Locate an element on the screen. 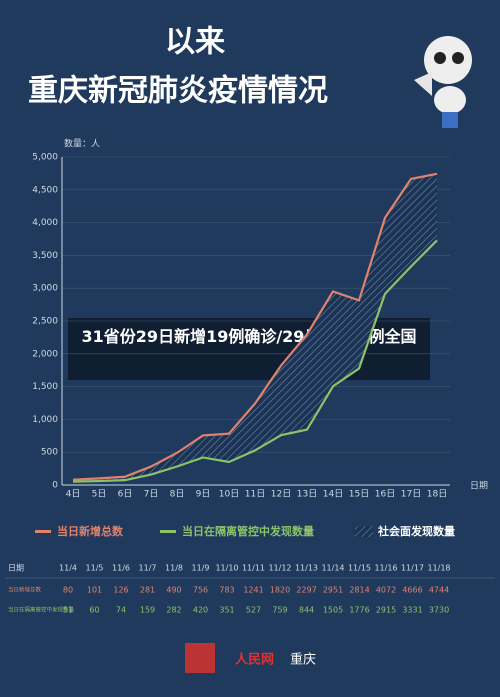  table-cell: 2814 is located at coordinates (359, 590).